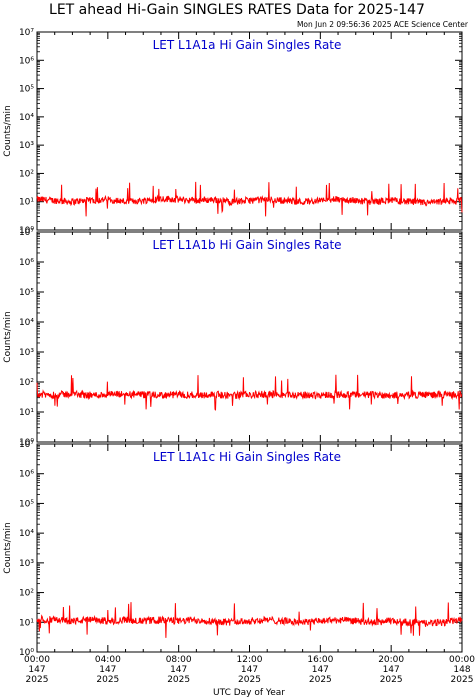  I want to click on x-tick-time: 16:00, so click(320, 660).